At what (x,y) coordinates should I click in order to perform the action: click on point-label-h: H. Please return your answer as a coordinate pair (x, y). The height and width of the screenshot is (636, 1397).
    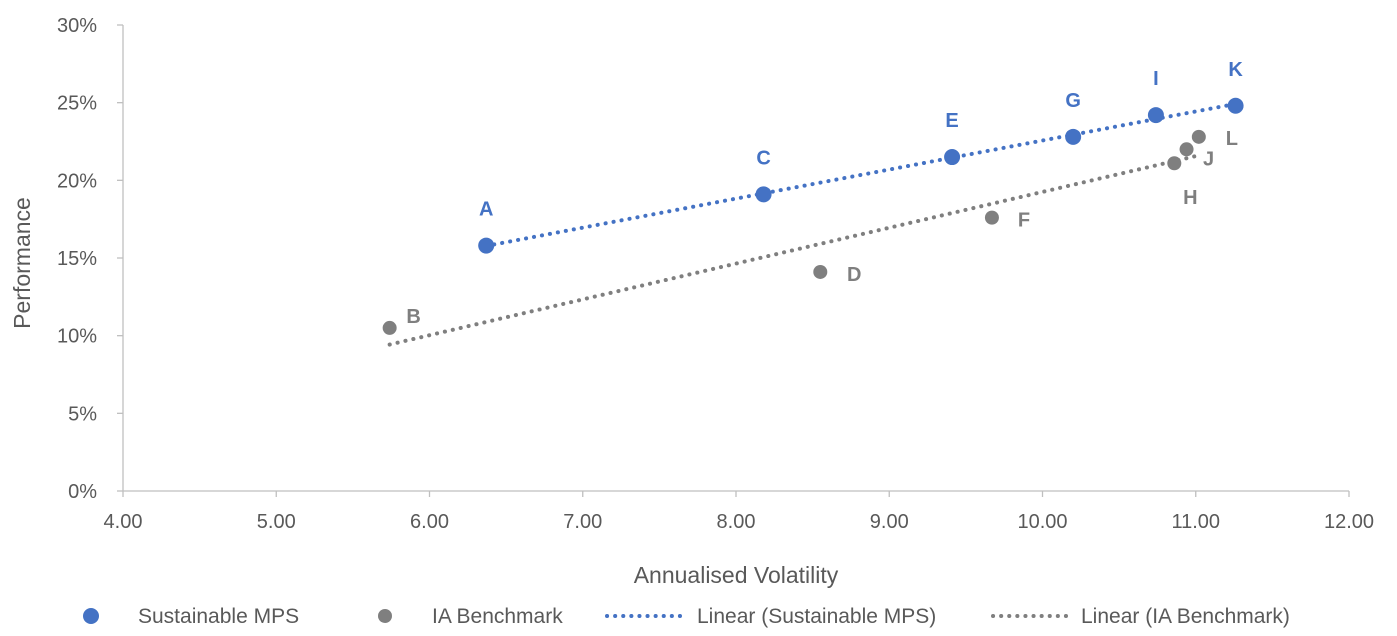
    Looking at the image, I should click on (1190, 198).